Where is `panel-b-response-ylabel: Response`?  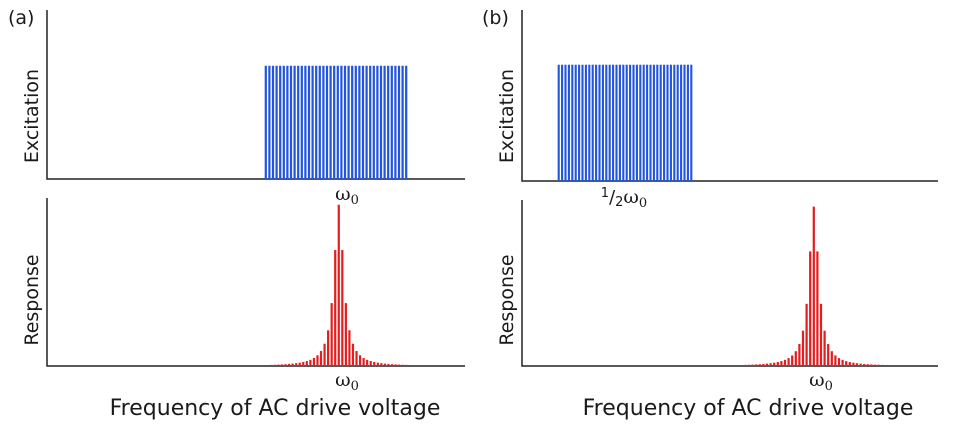 panel-b-response-ylabel: Response is located at coordinates (507, 300).